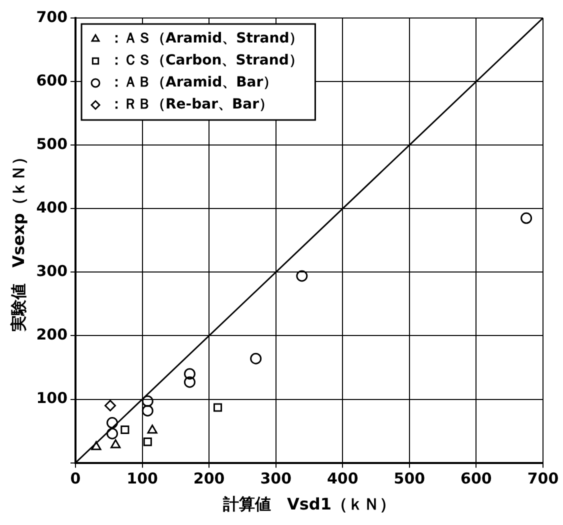  Describe the element at coordinates (476, 479) in the screenshot. I see `x-tick-label: 600` at that location.